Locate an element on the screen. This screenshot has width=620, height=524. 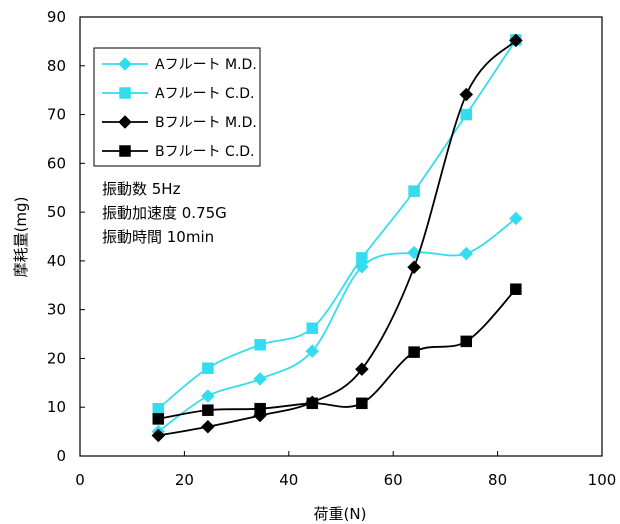
legend: Aフルート M.D. Aフルート C.D. Bフルート M.D. Bフルート C.D. is located at coordinates (177, 107).